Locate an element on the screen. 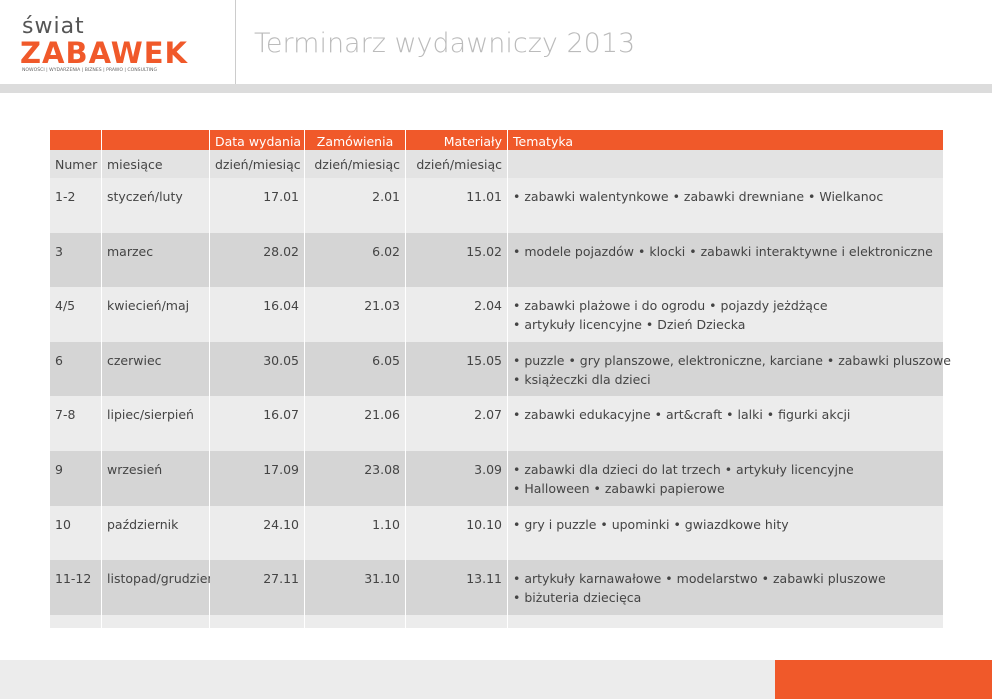 The width and height of the screenshot is (992, 699). title: Terminarz wydawniczy 2013 is located at coordinates (445, 43).